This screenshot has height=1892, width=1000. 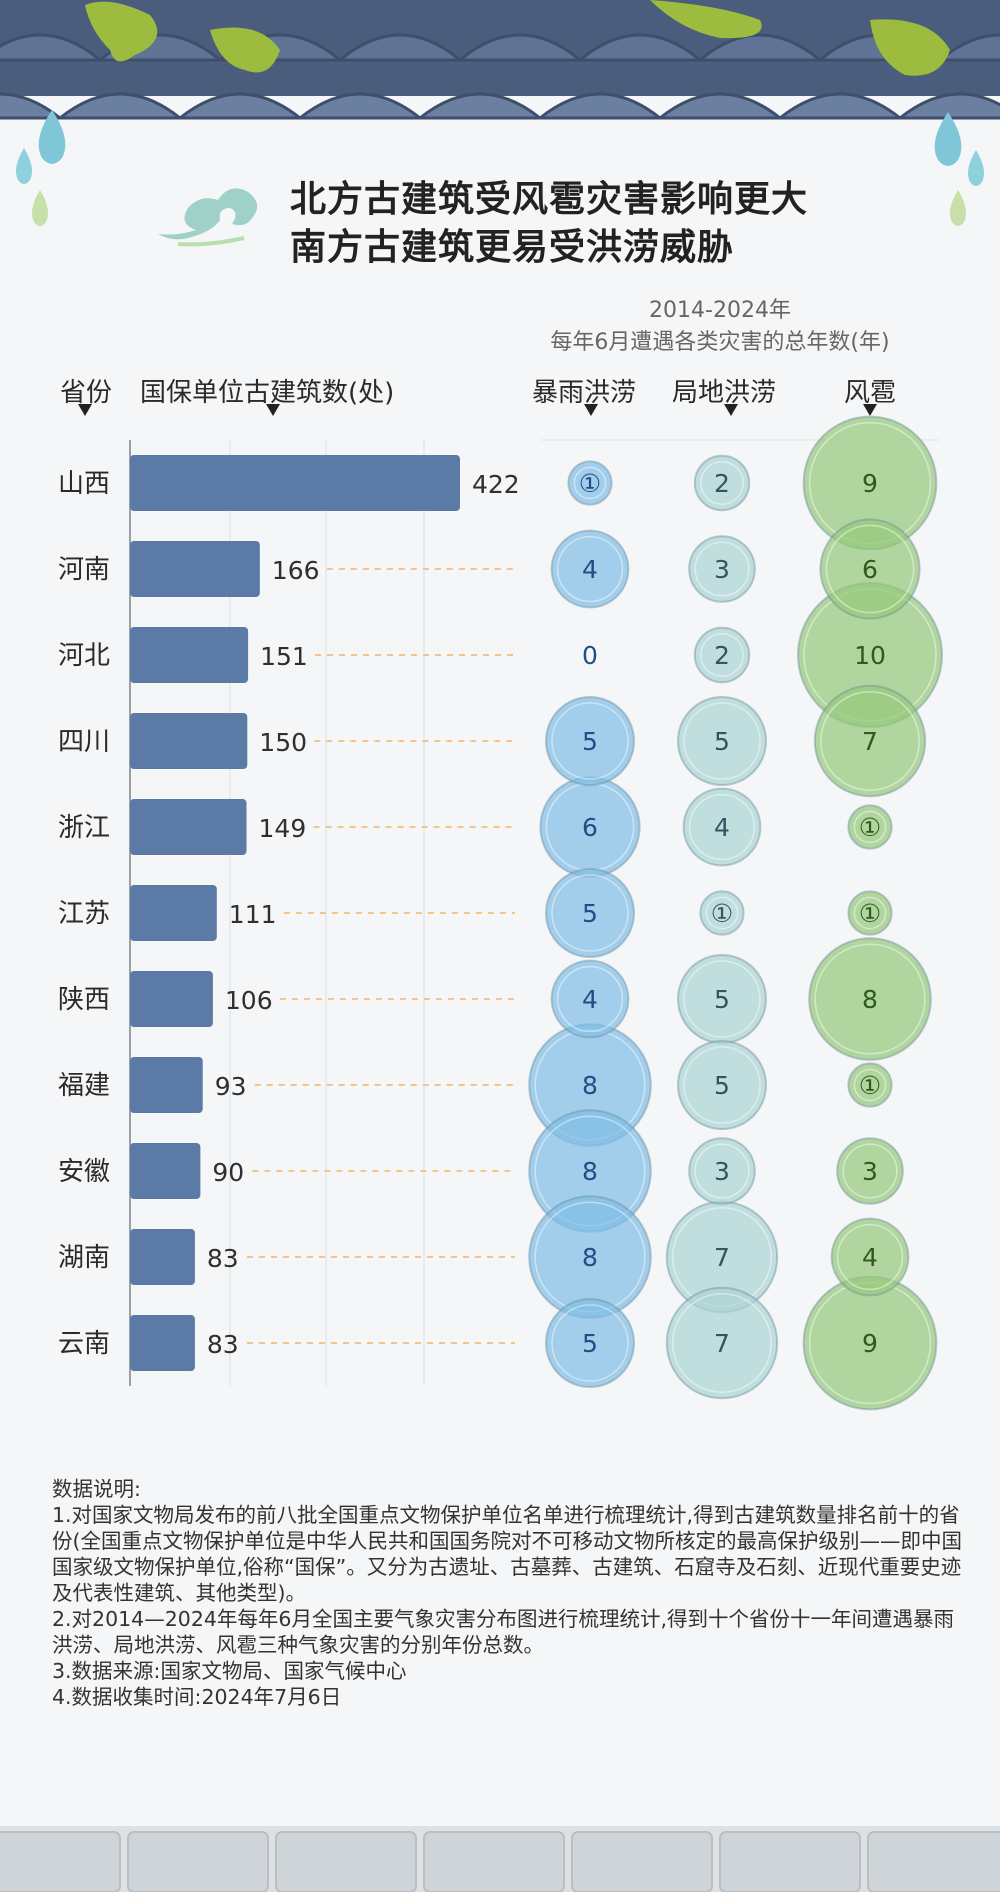 What do you see at coordinates (870, 655) in the screenshot?
I see `hail-value-label: 10` at bounding box center [870, 655].